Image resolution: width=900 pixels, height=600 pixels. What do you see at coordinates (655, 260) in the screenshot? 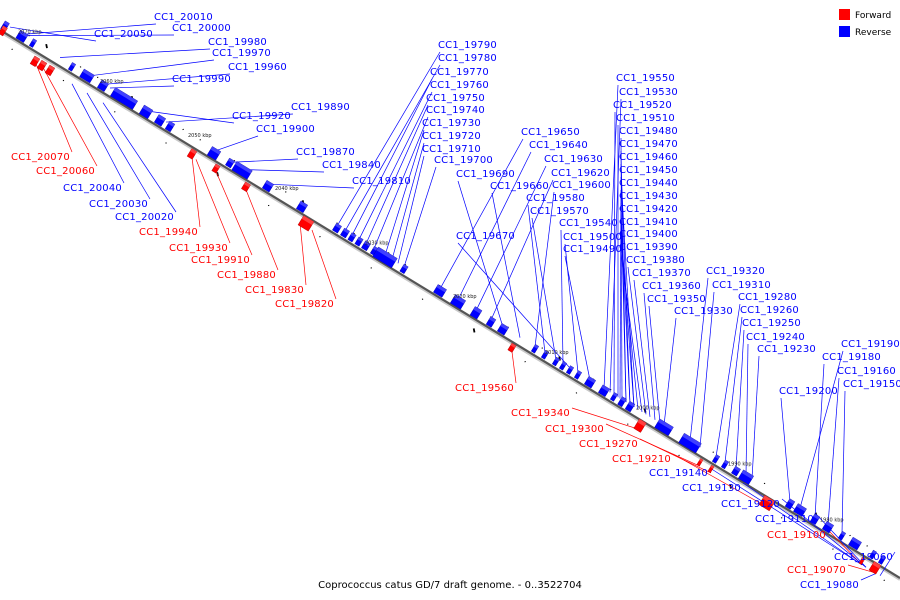
I see `gene-label: CC1_19380` at bounding box center [655, 260].